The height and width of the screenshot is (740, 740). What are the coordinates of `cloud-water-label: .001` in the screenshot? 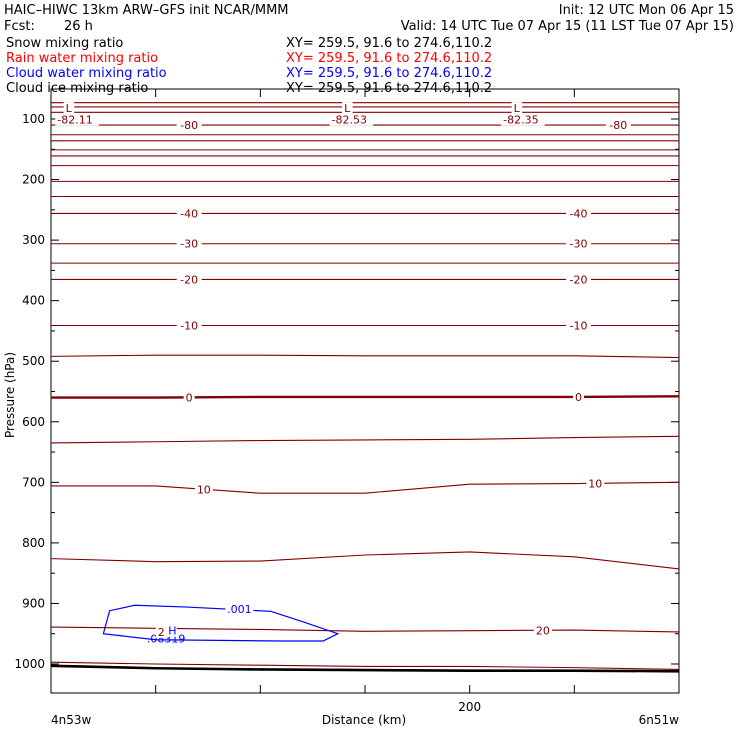 It's located at (239, 609).